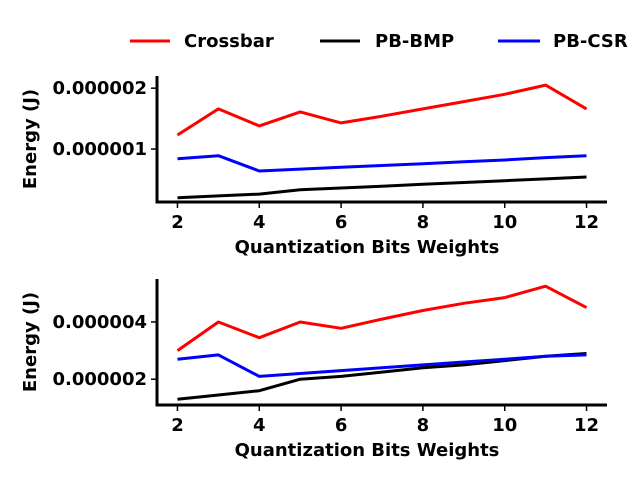 The image size is (640, 480). I want to click on legend: Crossbar PB-BMP PB-CSR, so click(379, 41).